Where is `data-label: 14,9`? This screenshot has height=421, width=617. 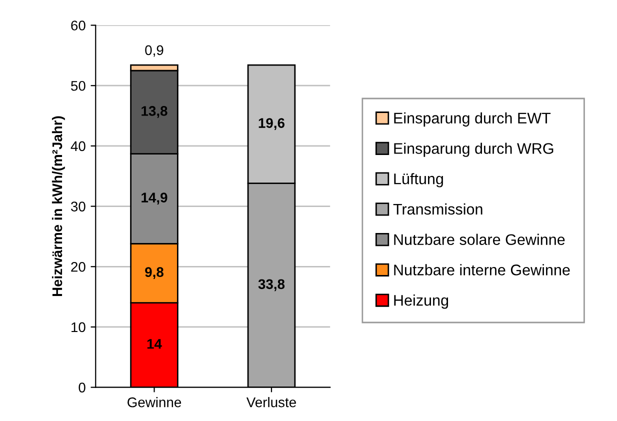
data-label: 14,9 is located at coordinates (155, 198).